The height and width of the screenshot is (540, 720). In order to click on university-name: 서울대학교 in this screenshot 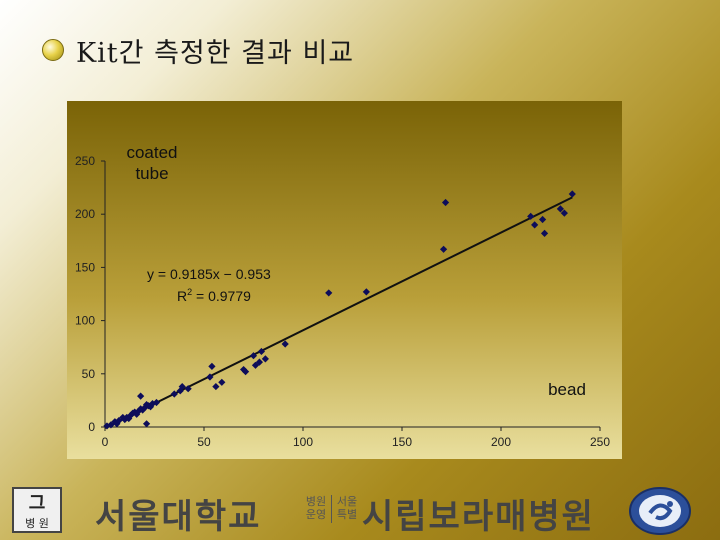, I will do `click(178, 517)`.